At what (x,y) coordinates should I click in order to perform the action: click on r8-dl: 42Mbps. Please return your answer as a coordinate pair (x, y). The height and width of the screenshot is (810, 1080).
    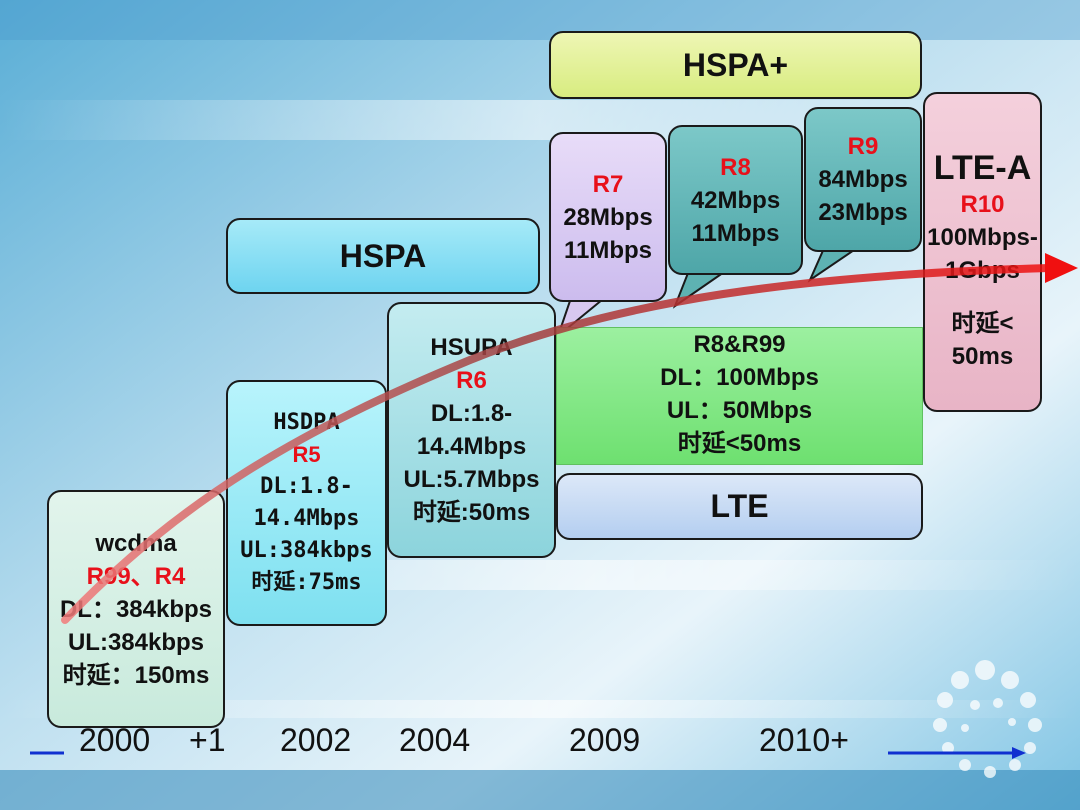
    Looking at the image, I should click on (735, 200).